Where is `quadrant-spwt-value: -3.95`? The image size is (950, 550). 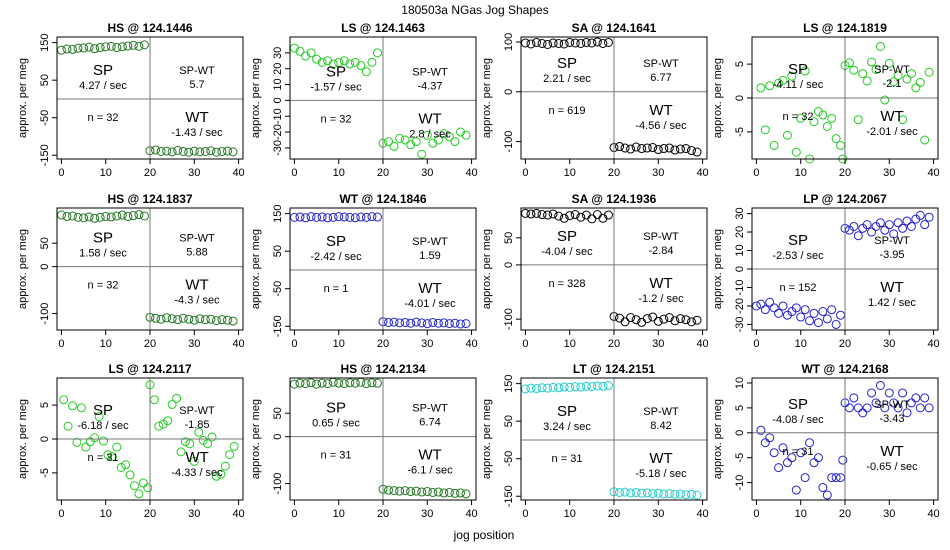
quadrant-spwt-value: -3.95 is located at coordinates (891, 255).